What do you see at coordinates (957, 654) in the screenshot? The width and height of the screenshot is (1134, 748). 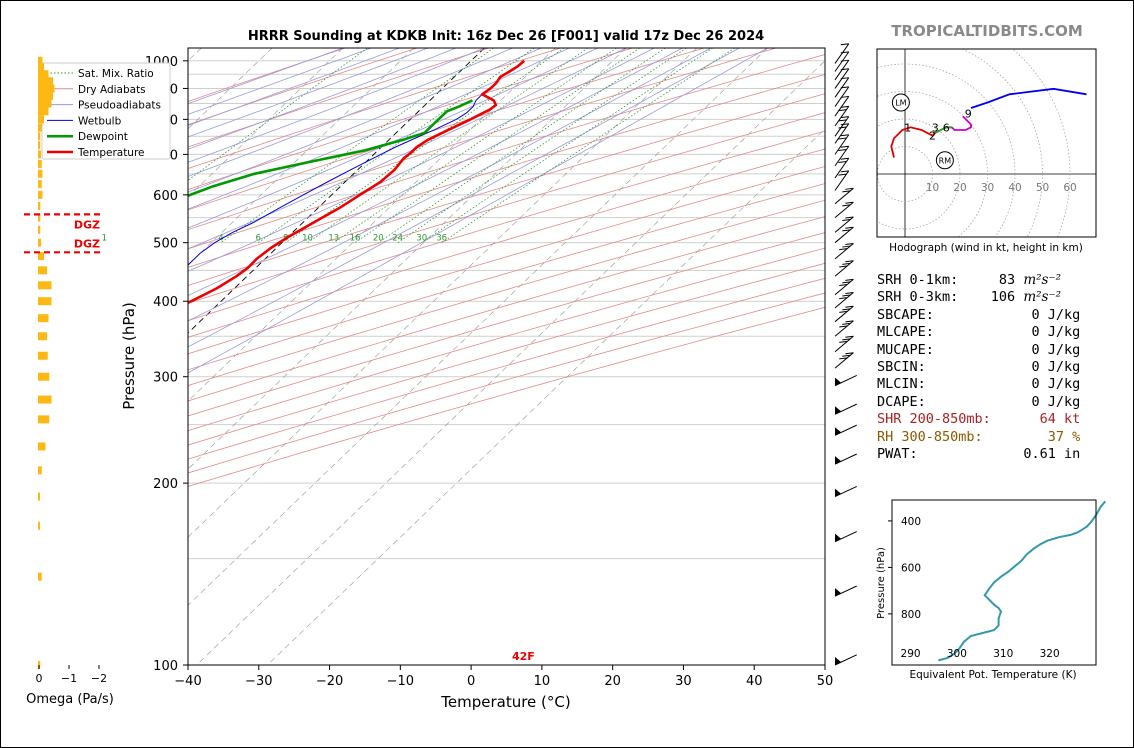 I see `theta-e-x-tick-label: 300` at bounding box center [957, 654].